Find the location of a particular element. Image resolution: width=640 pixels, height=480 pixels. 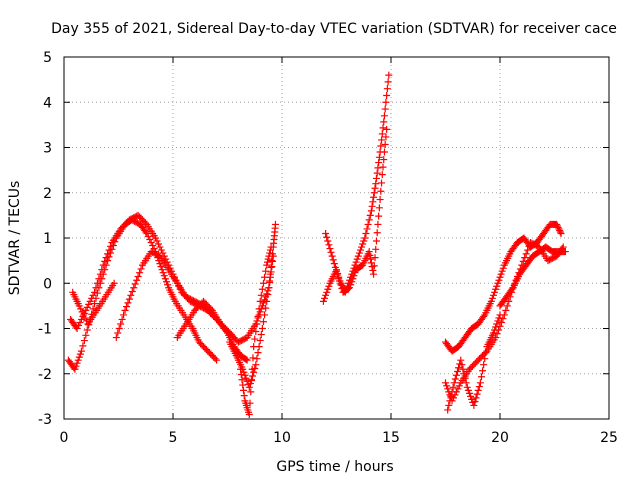

series-sat-C is located at coordinates (93, 303).